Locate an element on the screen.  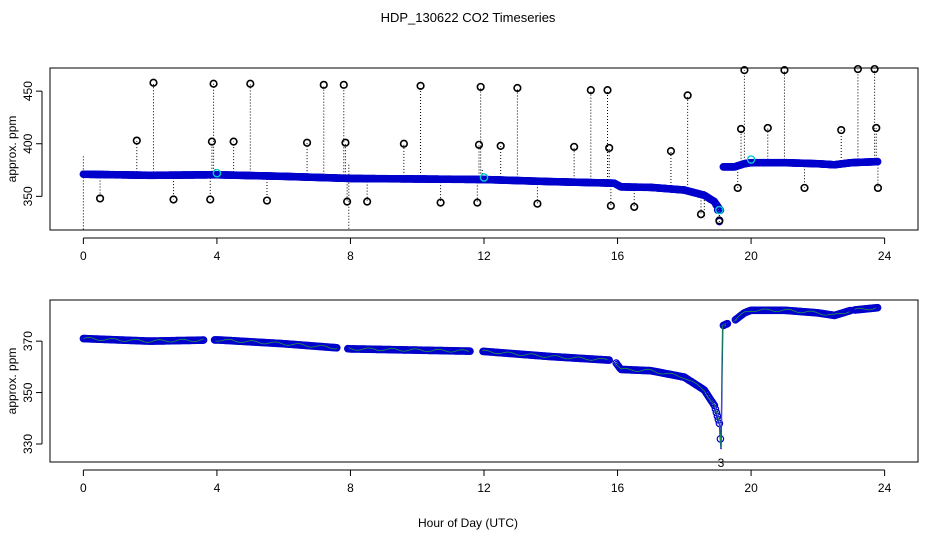
y-tick-label: 330 is located at coordinates (28, 444).